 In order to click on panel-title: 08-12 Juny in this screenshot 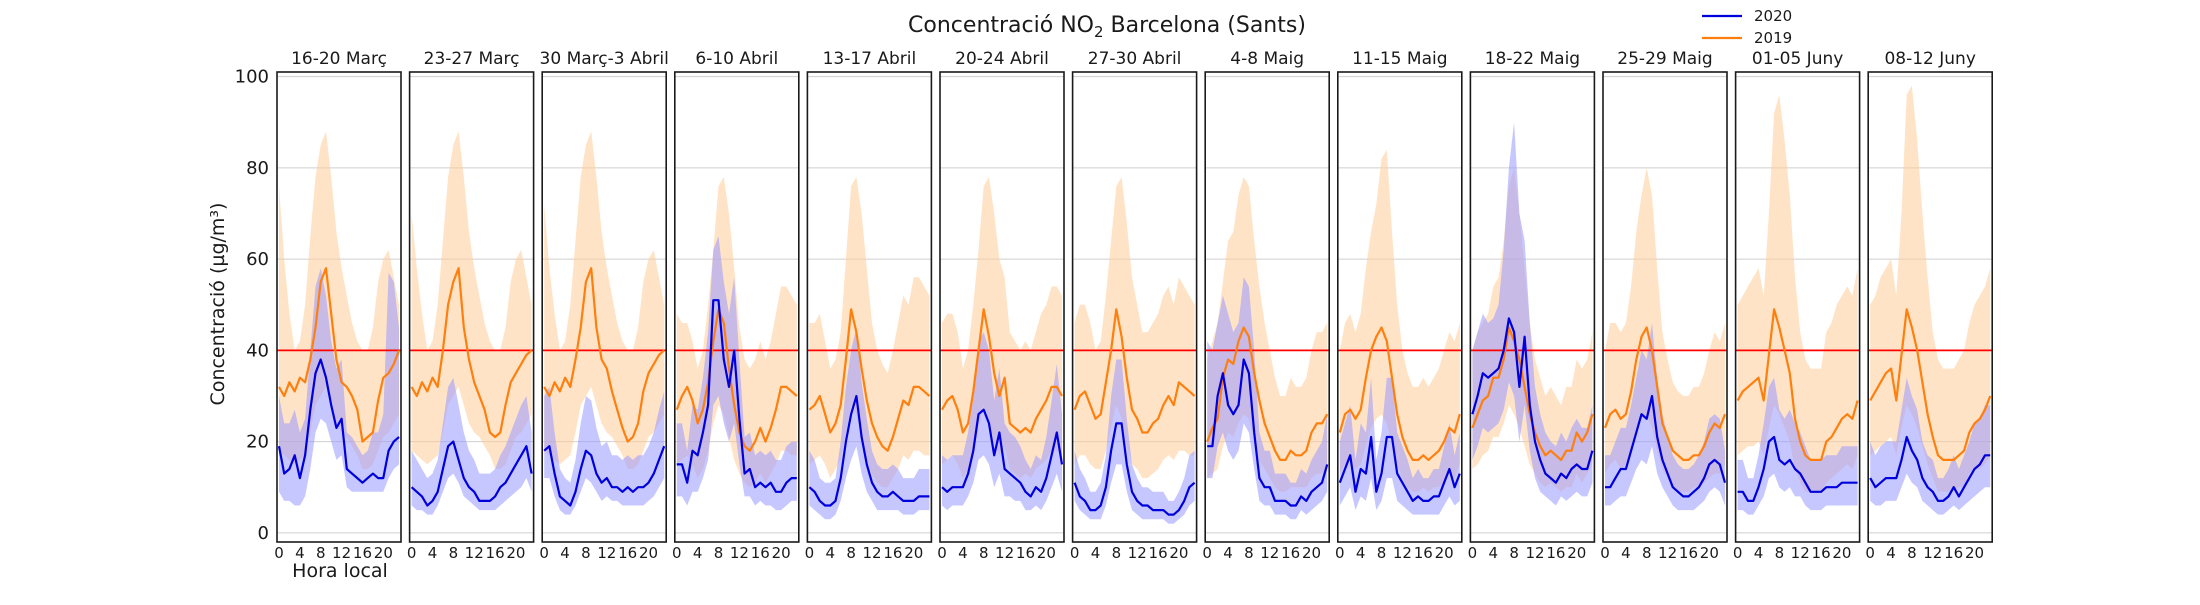, I will do `click(1929, 59)`.